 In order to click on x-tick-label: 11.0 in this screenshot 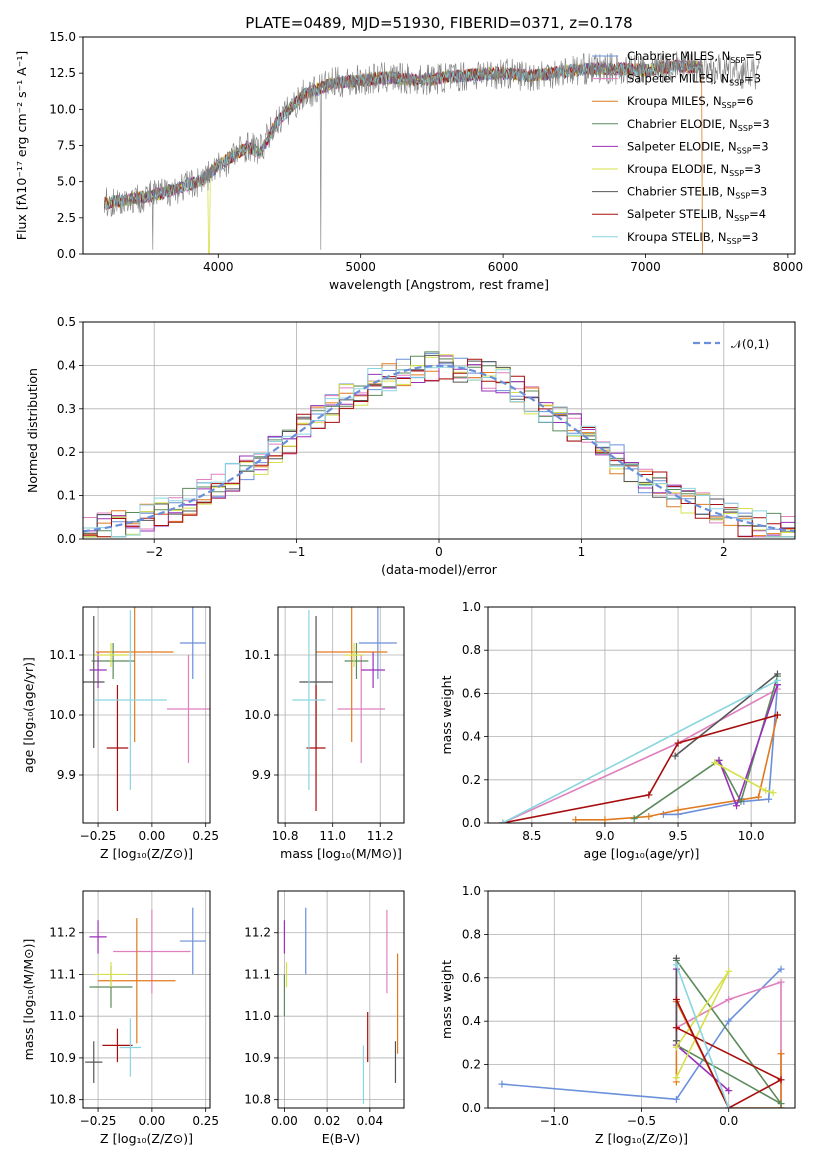, I will do `click(332, 836)`.